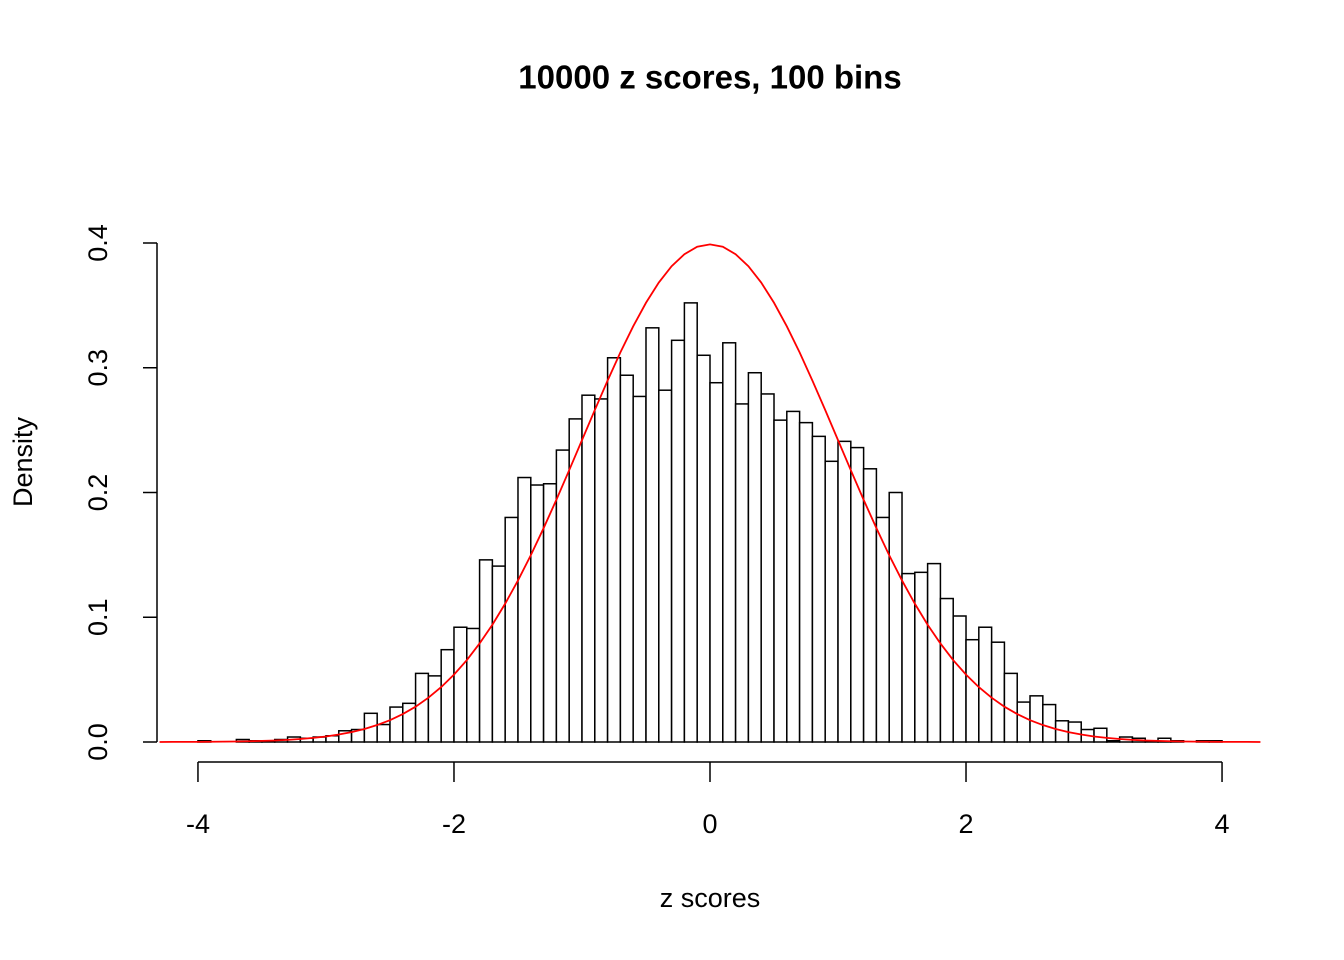 This screenshot has height=960, width=1344. What do you see at coordinates (966, 824) in the screenshot?
I see `x-tick-label: 2` at bounding box center [966, 824].